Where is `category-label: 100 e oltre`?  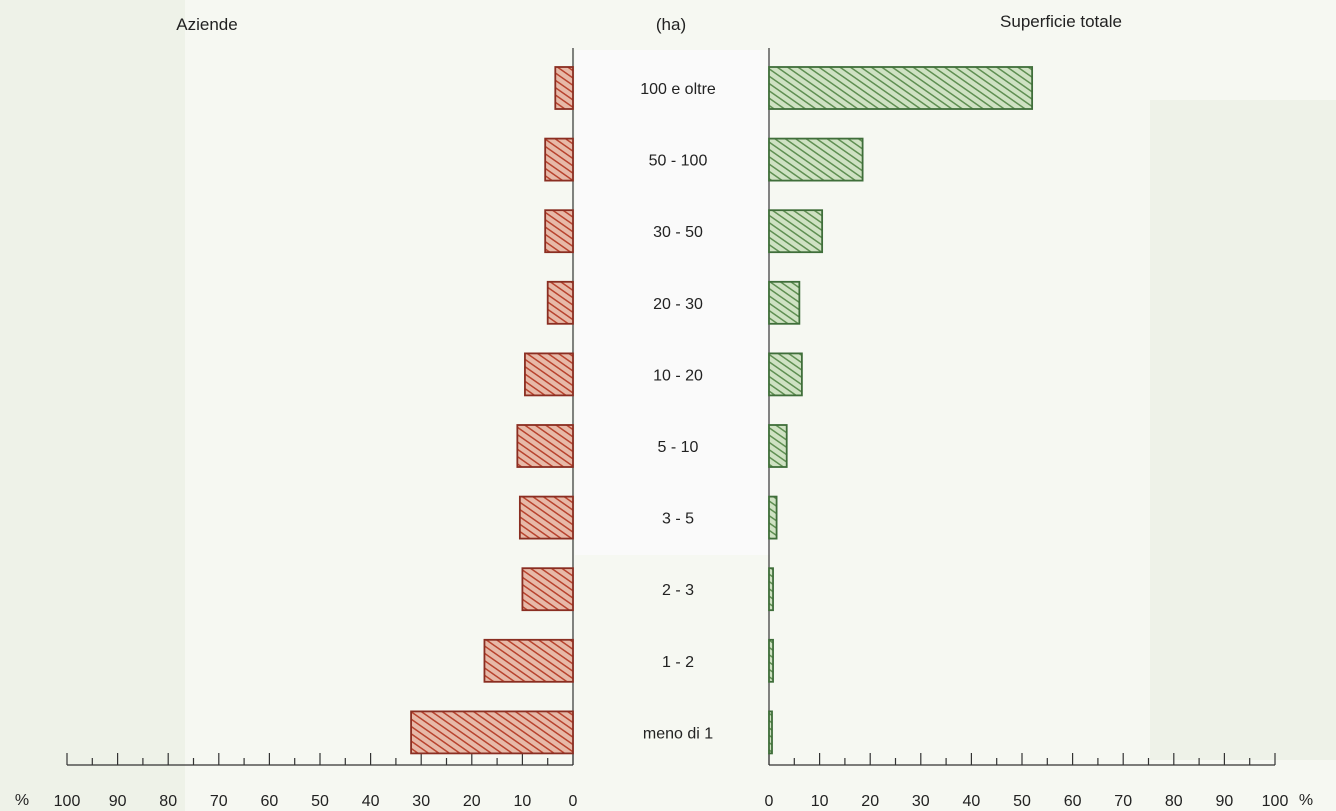
category-label: 100 e oltre is located at coordinates (678, 89).